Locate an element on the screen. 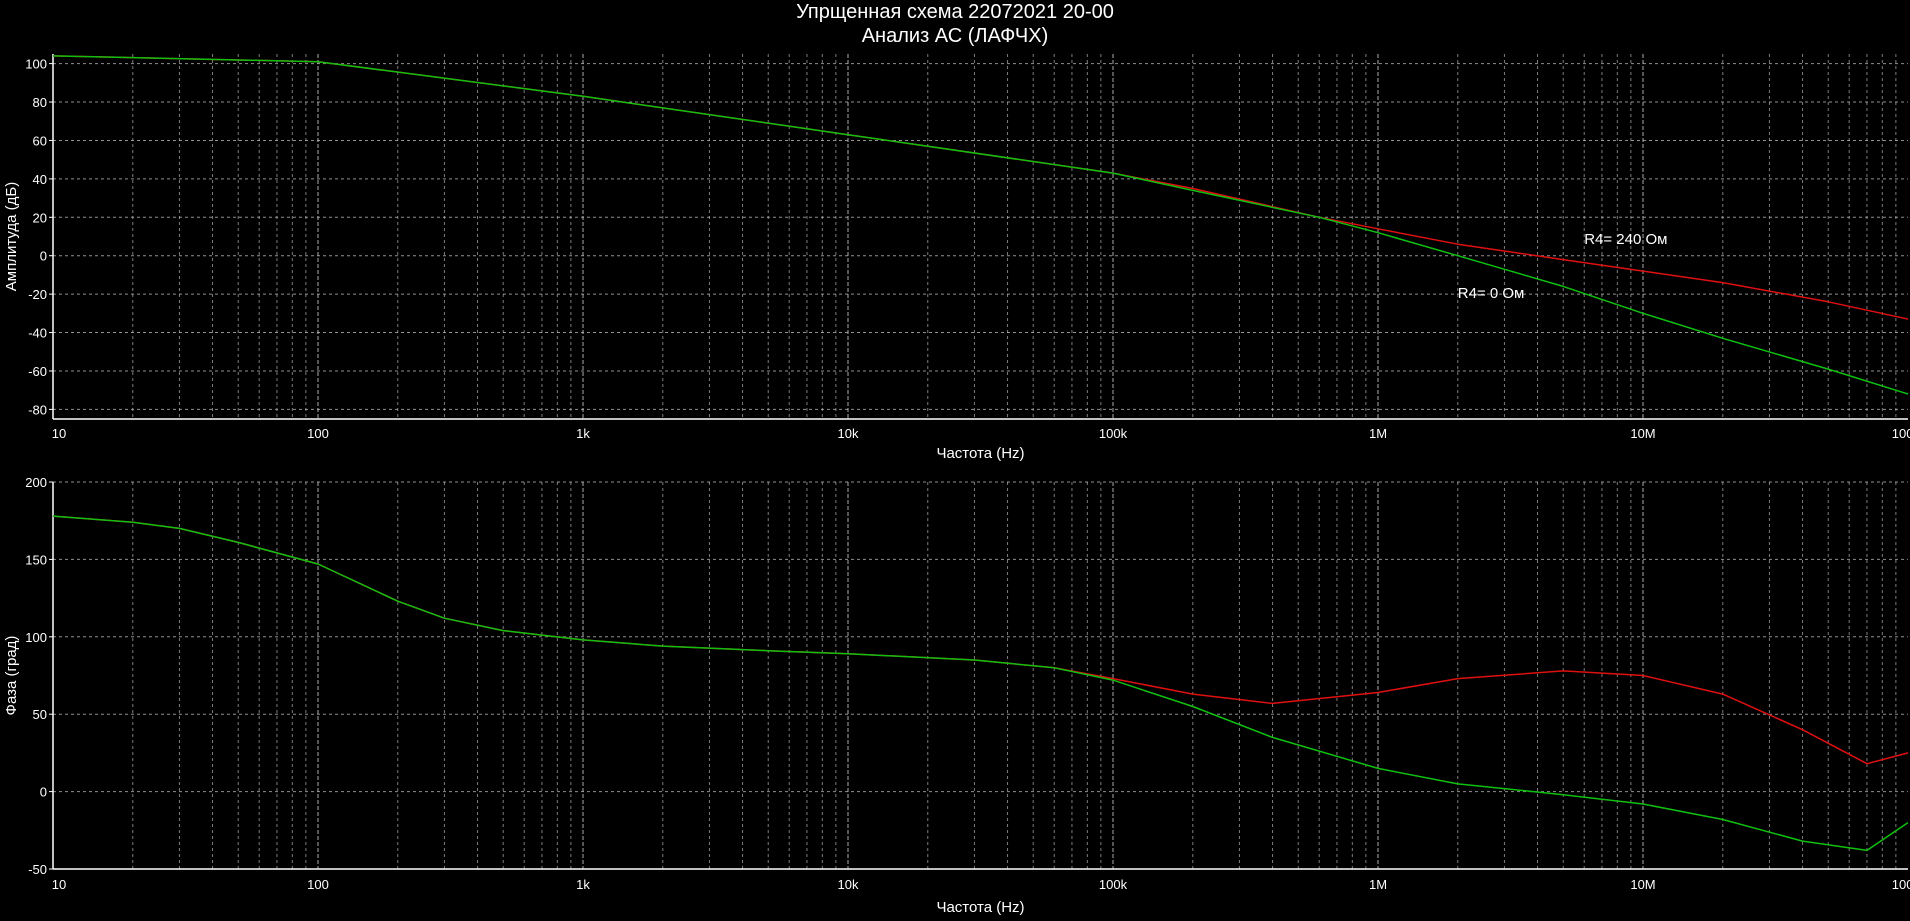 This screenshot has height=921, width=1910. y-tick-label: 40 is located at coordinates (40, 179).